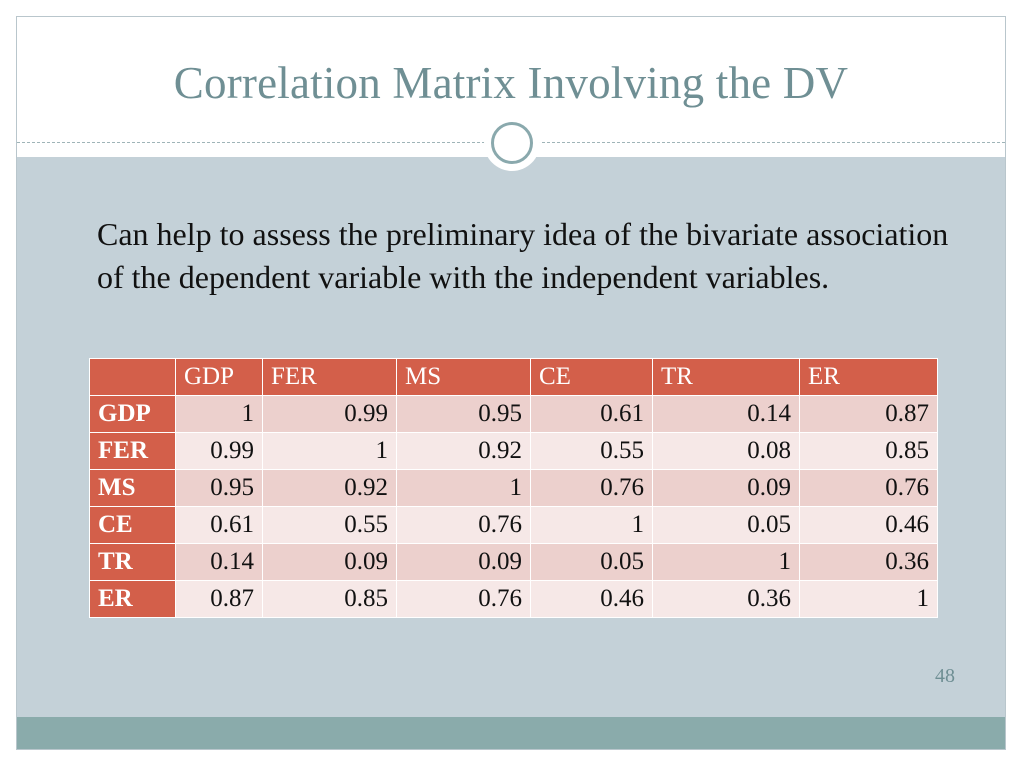  I want to click on column-header-fer: FER, so click(329, 377).